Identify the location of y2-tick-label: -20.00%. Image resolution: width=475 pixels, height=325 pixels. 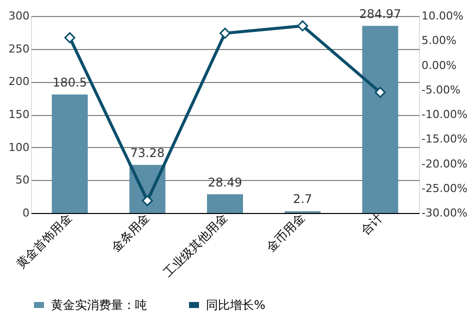
(445, 163).